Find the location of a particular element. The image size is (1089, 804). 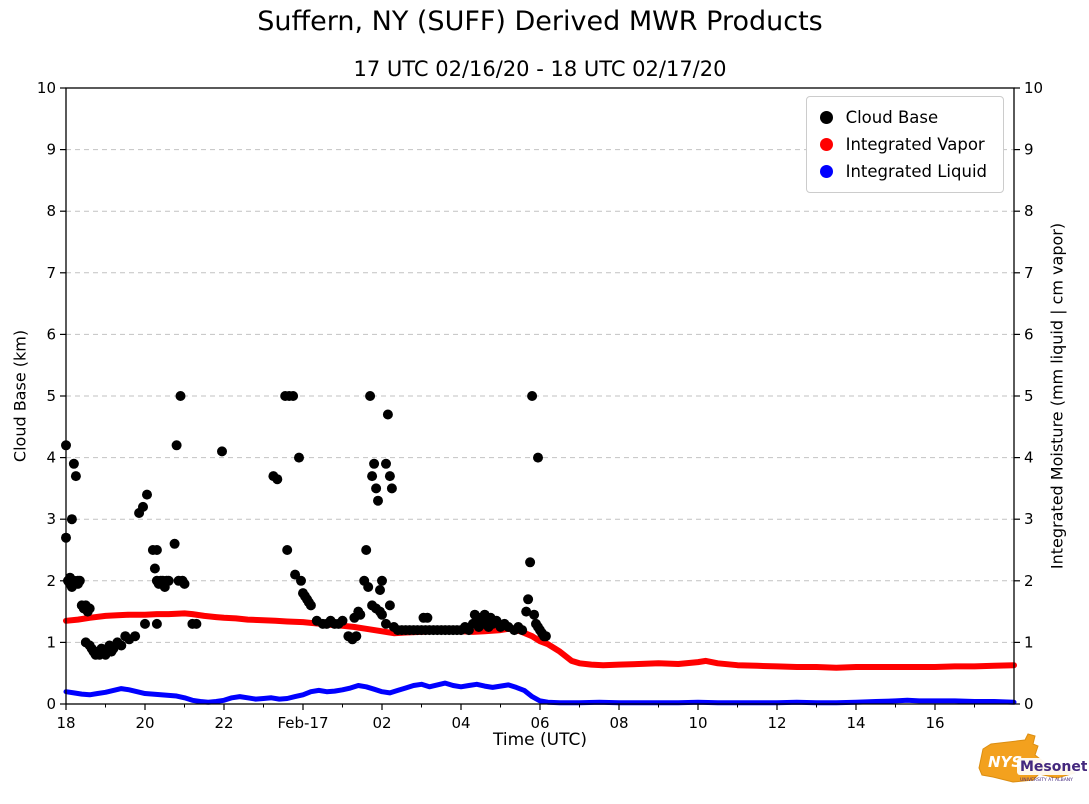

logo-nys-text: NYS is located at coordinates (1005, 762).